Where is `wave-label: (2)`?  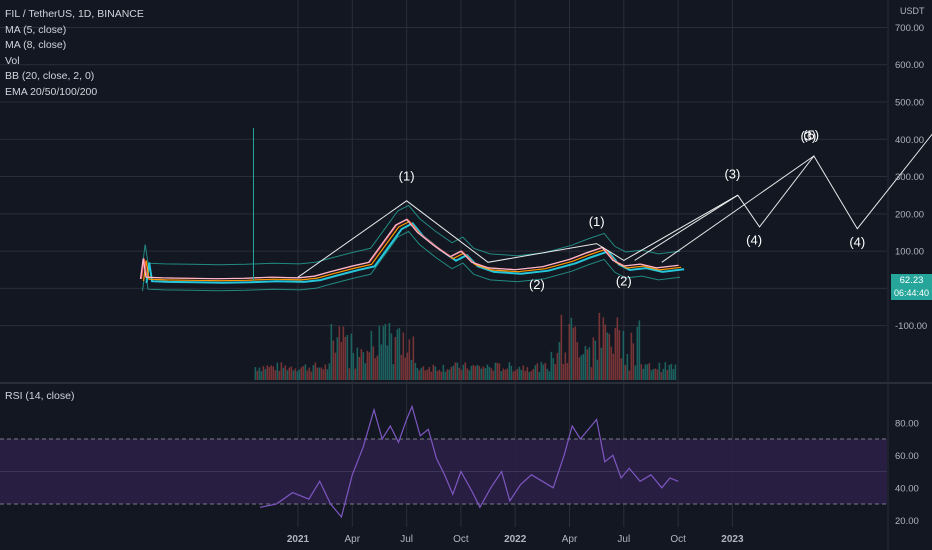 wave-label: (2) is located at coordinates (624, 280).